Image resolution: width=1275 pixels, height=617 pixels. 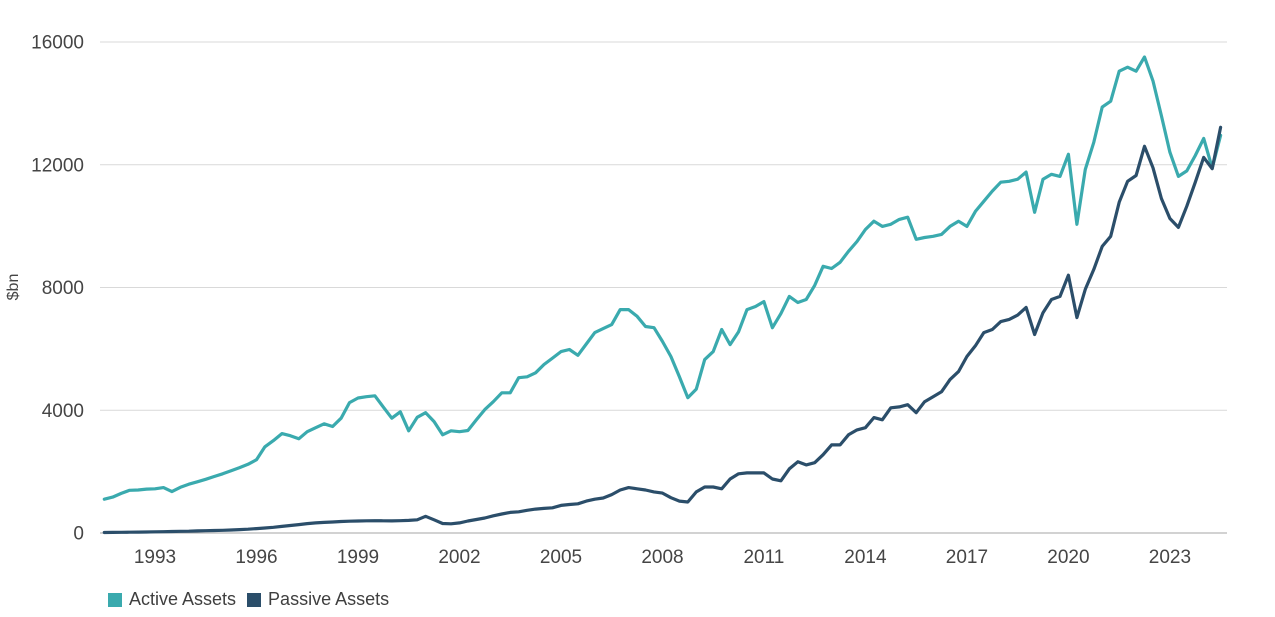 I want to click on y-tick-label: 12000, so click(x=57, y=165).